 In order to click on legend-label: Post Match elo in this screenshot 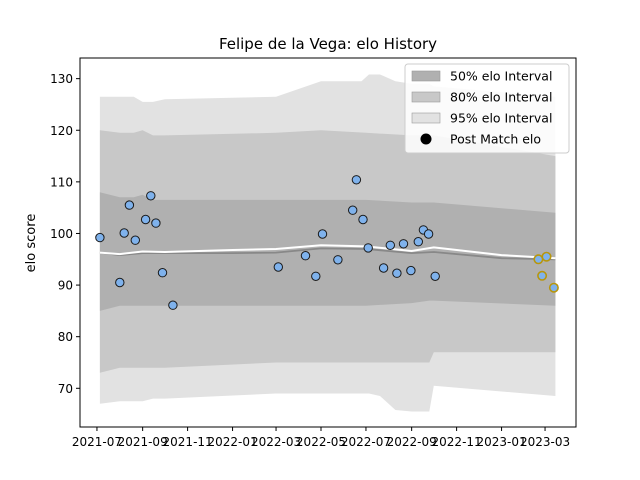, I will do `click(495, 139)`.